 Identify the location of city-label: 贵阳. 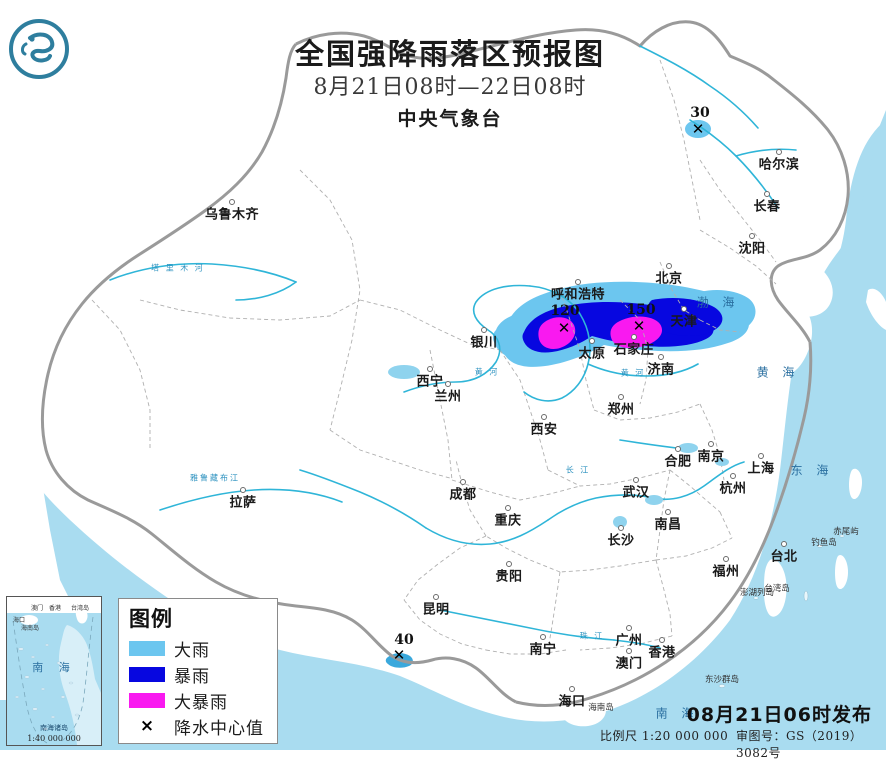
(509, 577).